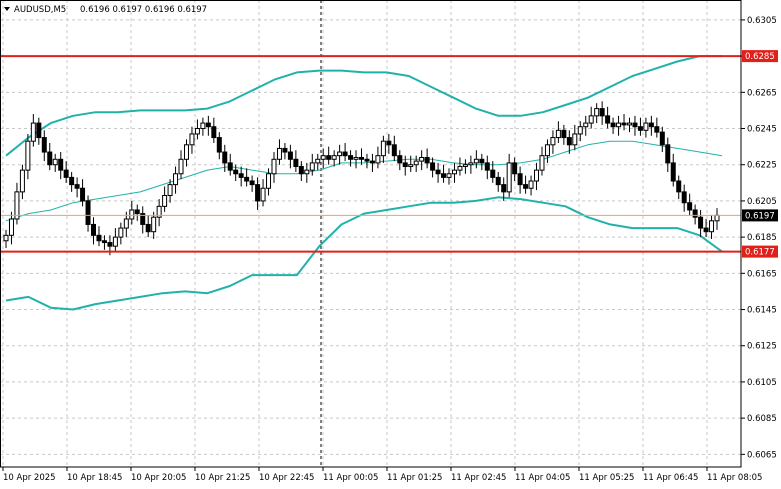 The height and width of the screenshot is (489, 781). Describe the element at coordinates (350, 478) in the screenshot. I see `x-tick-label: 11 Apr 00:05` at that location.